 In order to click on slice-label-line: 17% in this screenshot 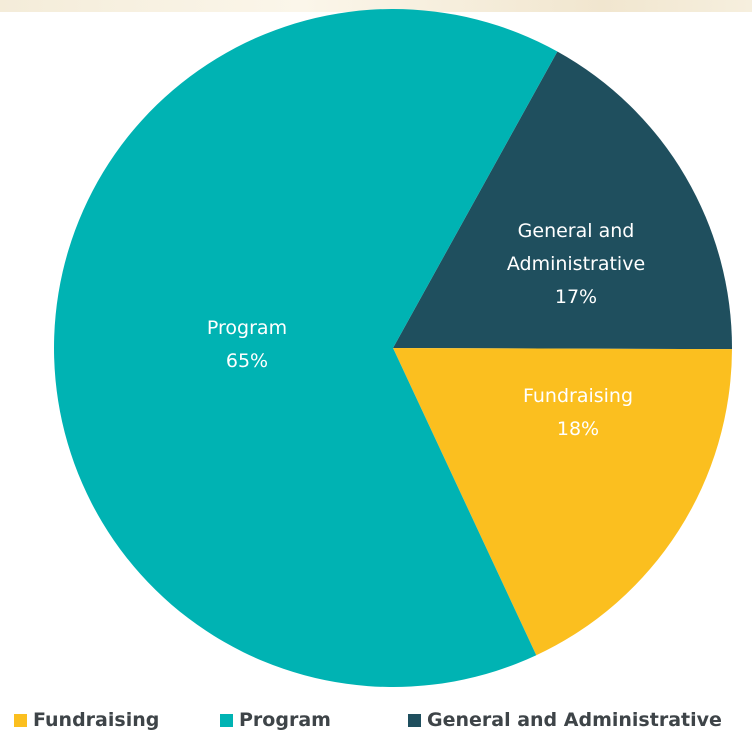, I will do `click(576, 297)`.